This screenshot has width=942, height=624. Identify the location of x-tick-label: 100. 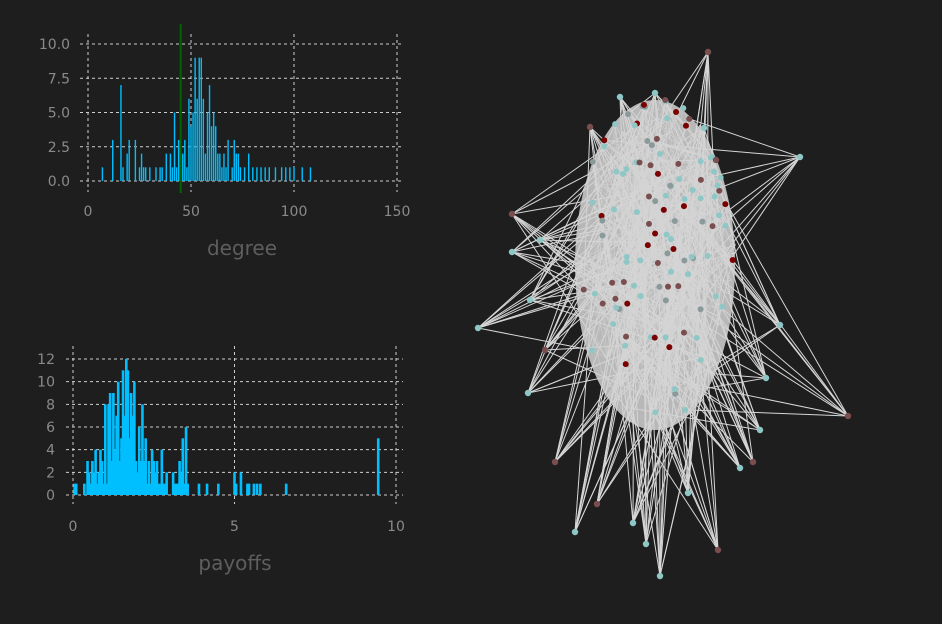
(294, 212).